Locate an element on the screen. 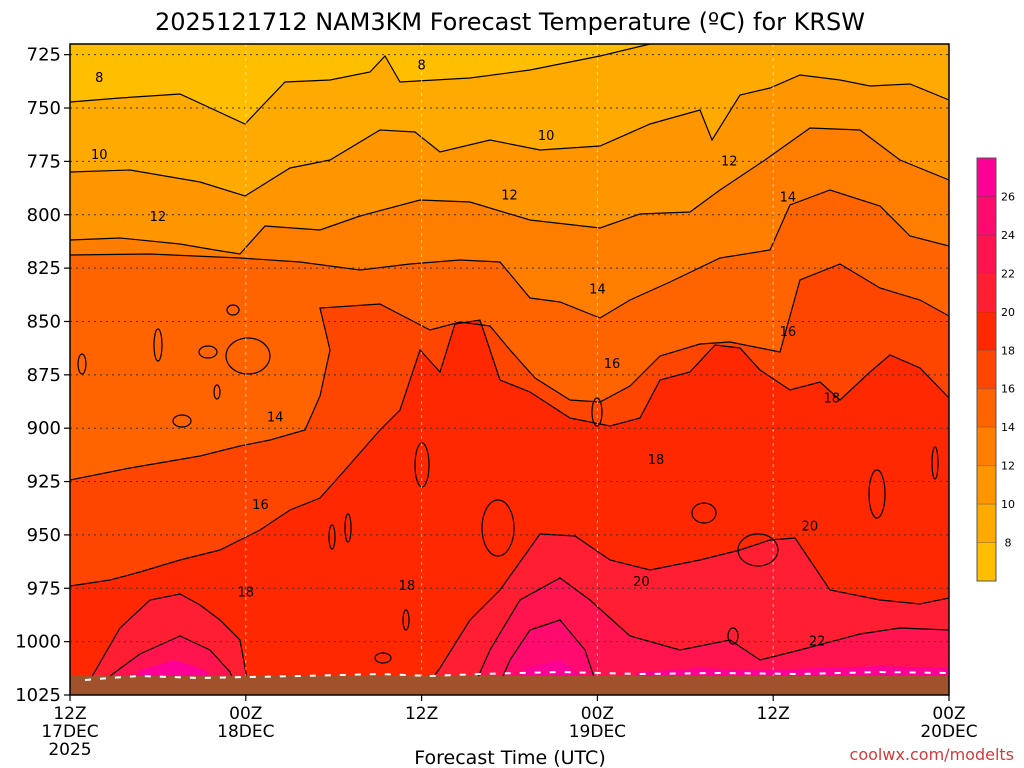 The height and width of the screenshot is (768, 1024). x-tick-date-label: 20DEC is located at coordinates (948, 732).